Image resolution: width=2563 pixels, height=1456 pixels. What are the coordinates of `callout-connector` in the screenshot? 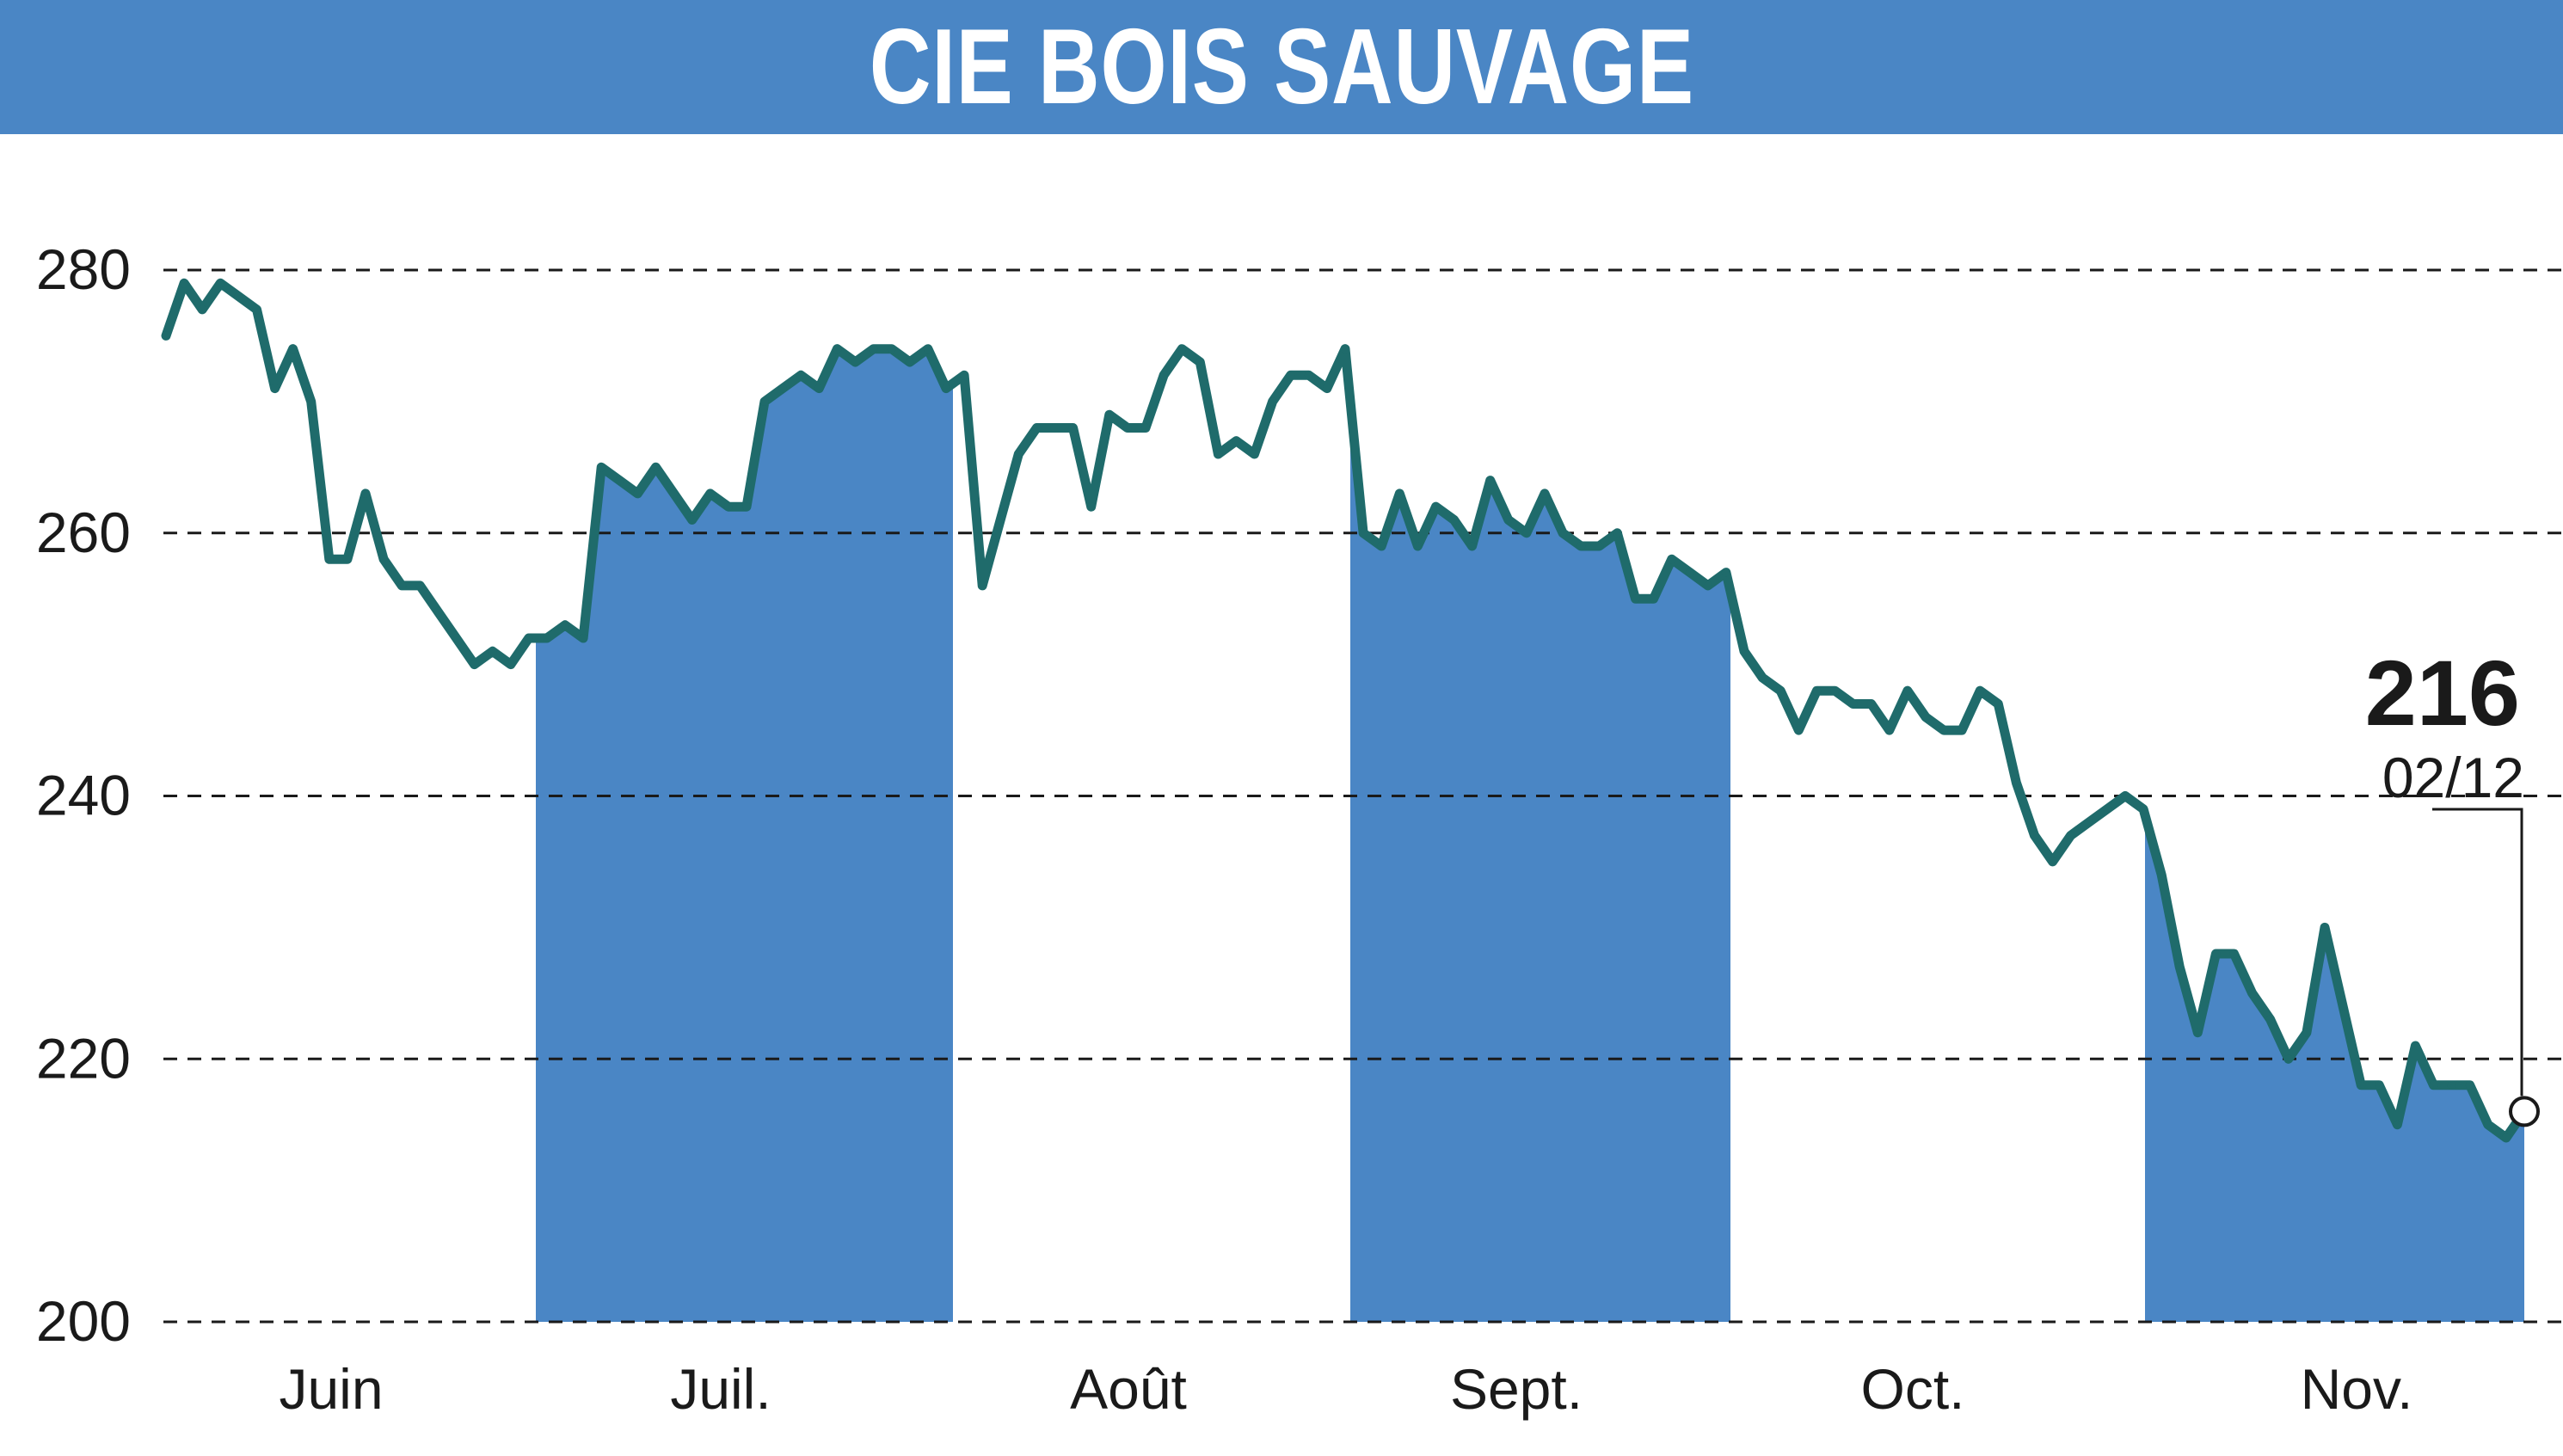 It's located at (2477, 953).